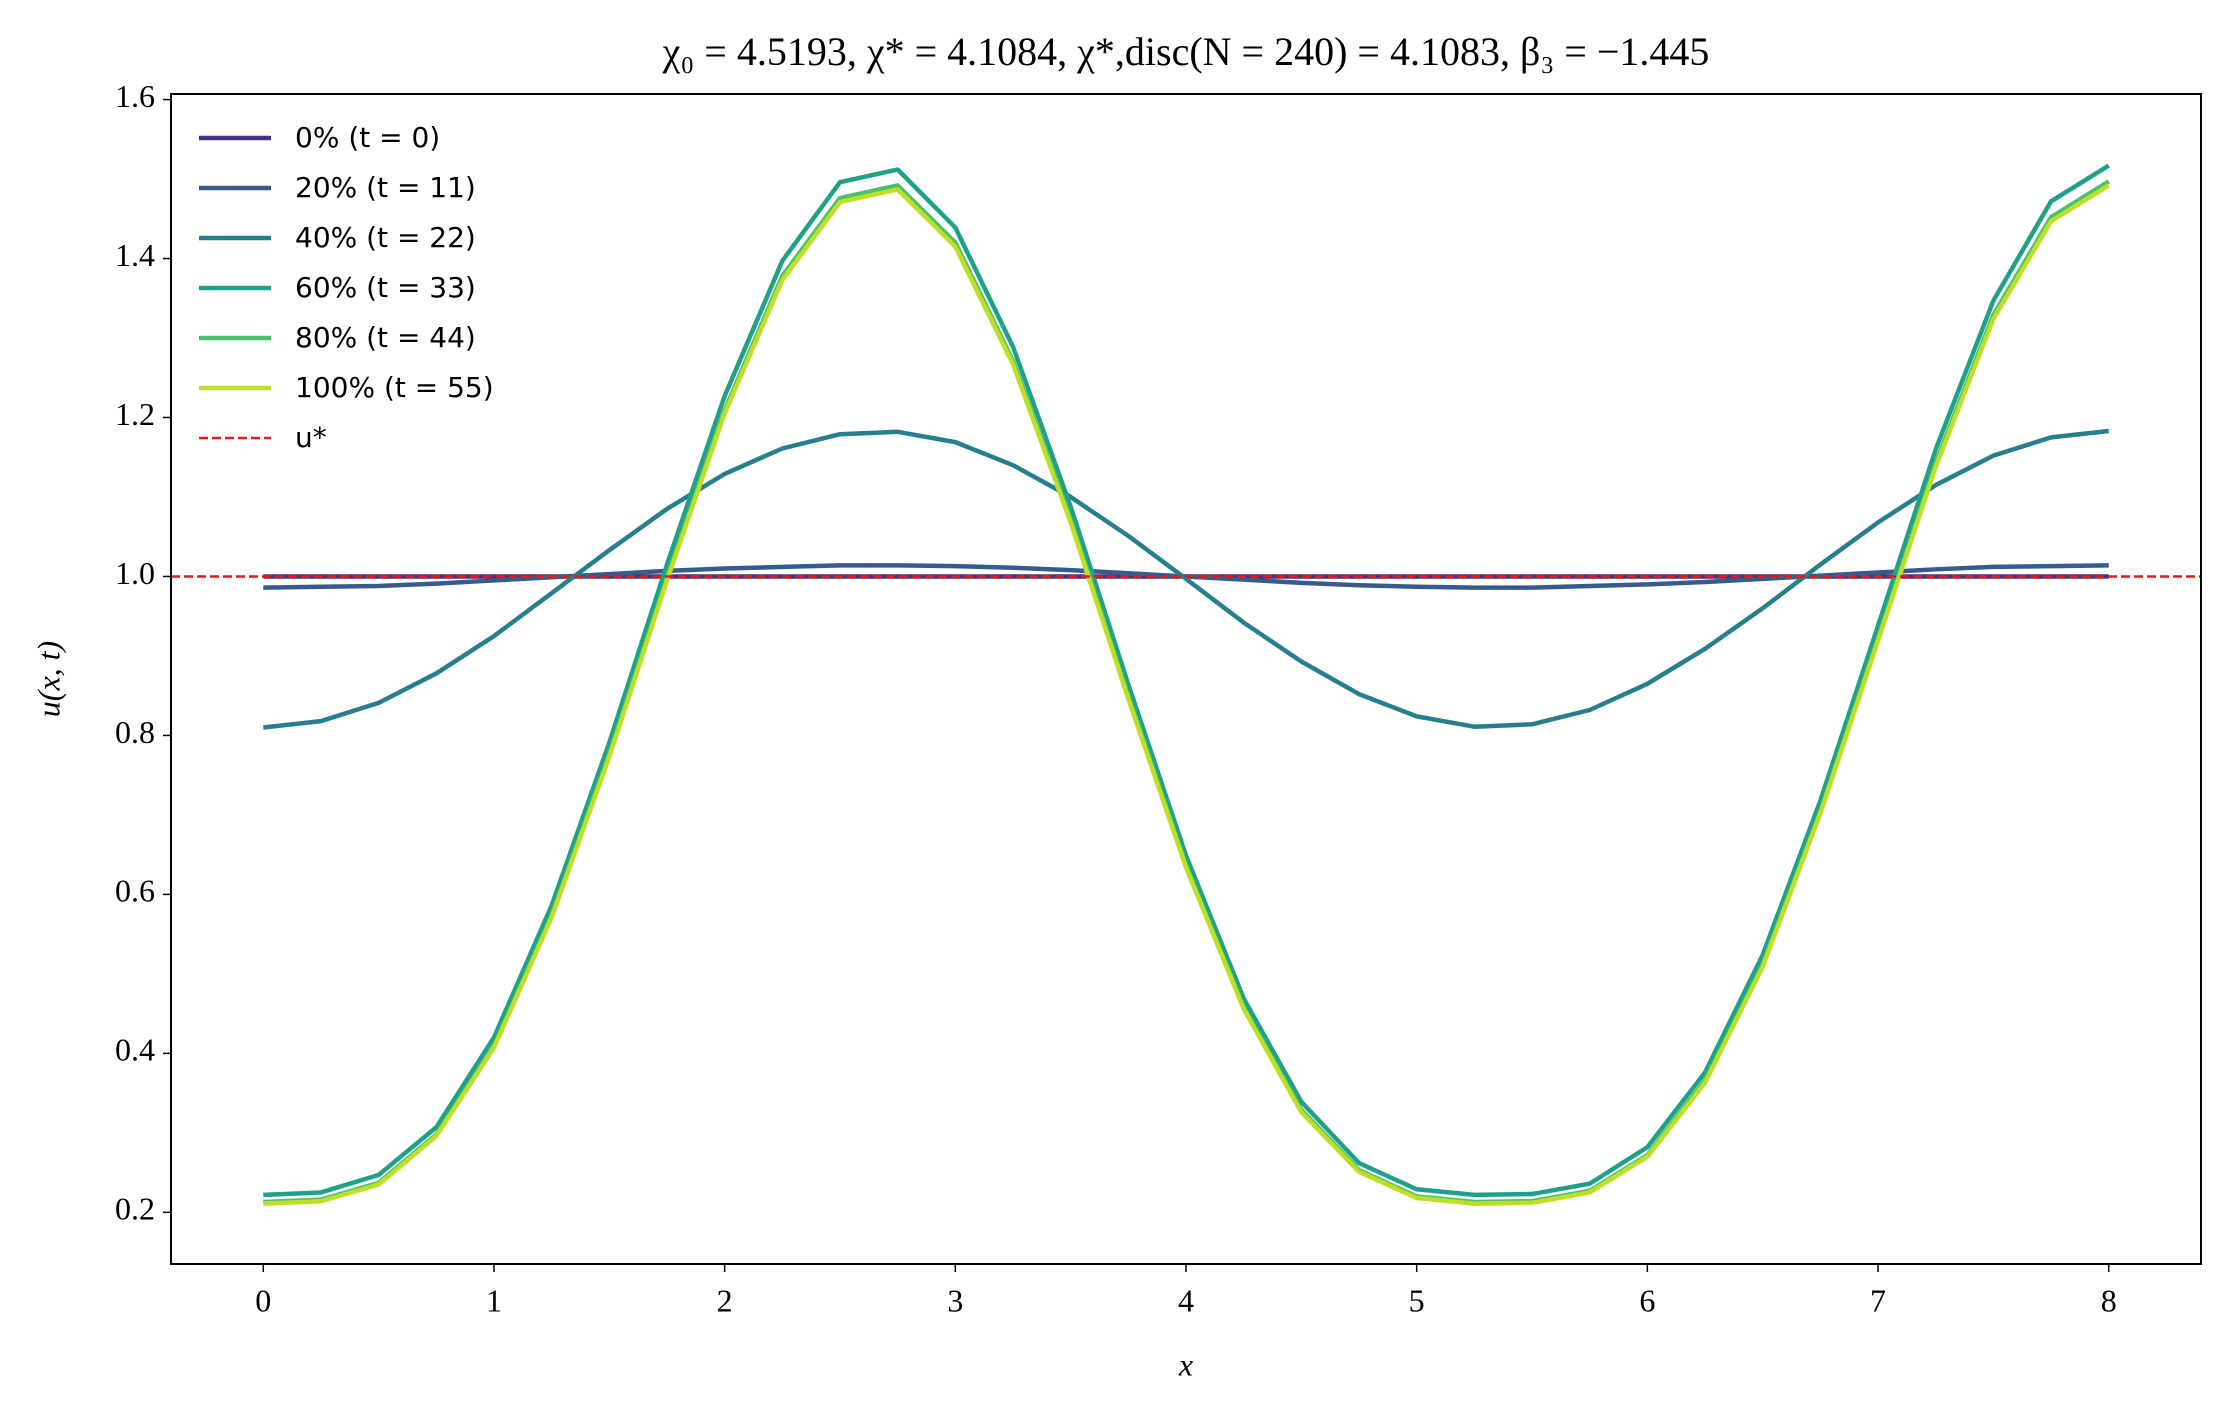 Image resolution: width=2220 pixels, height=1409 pixels. I want to click on legend-label: 60% (t = 33), so click(385, 287).